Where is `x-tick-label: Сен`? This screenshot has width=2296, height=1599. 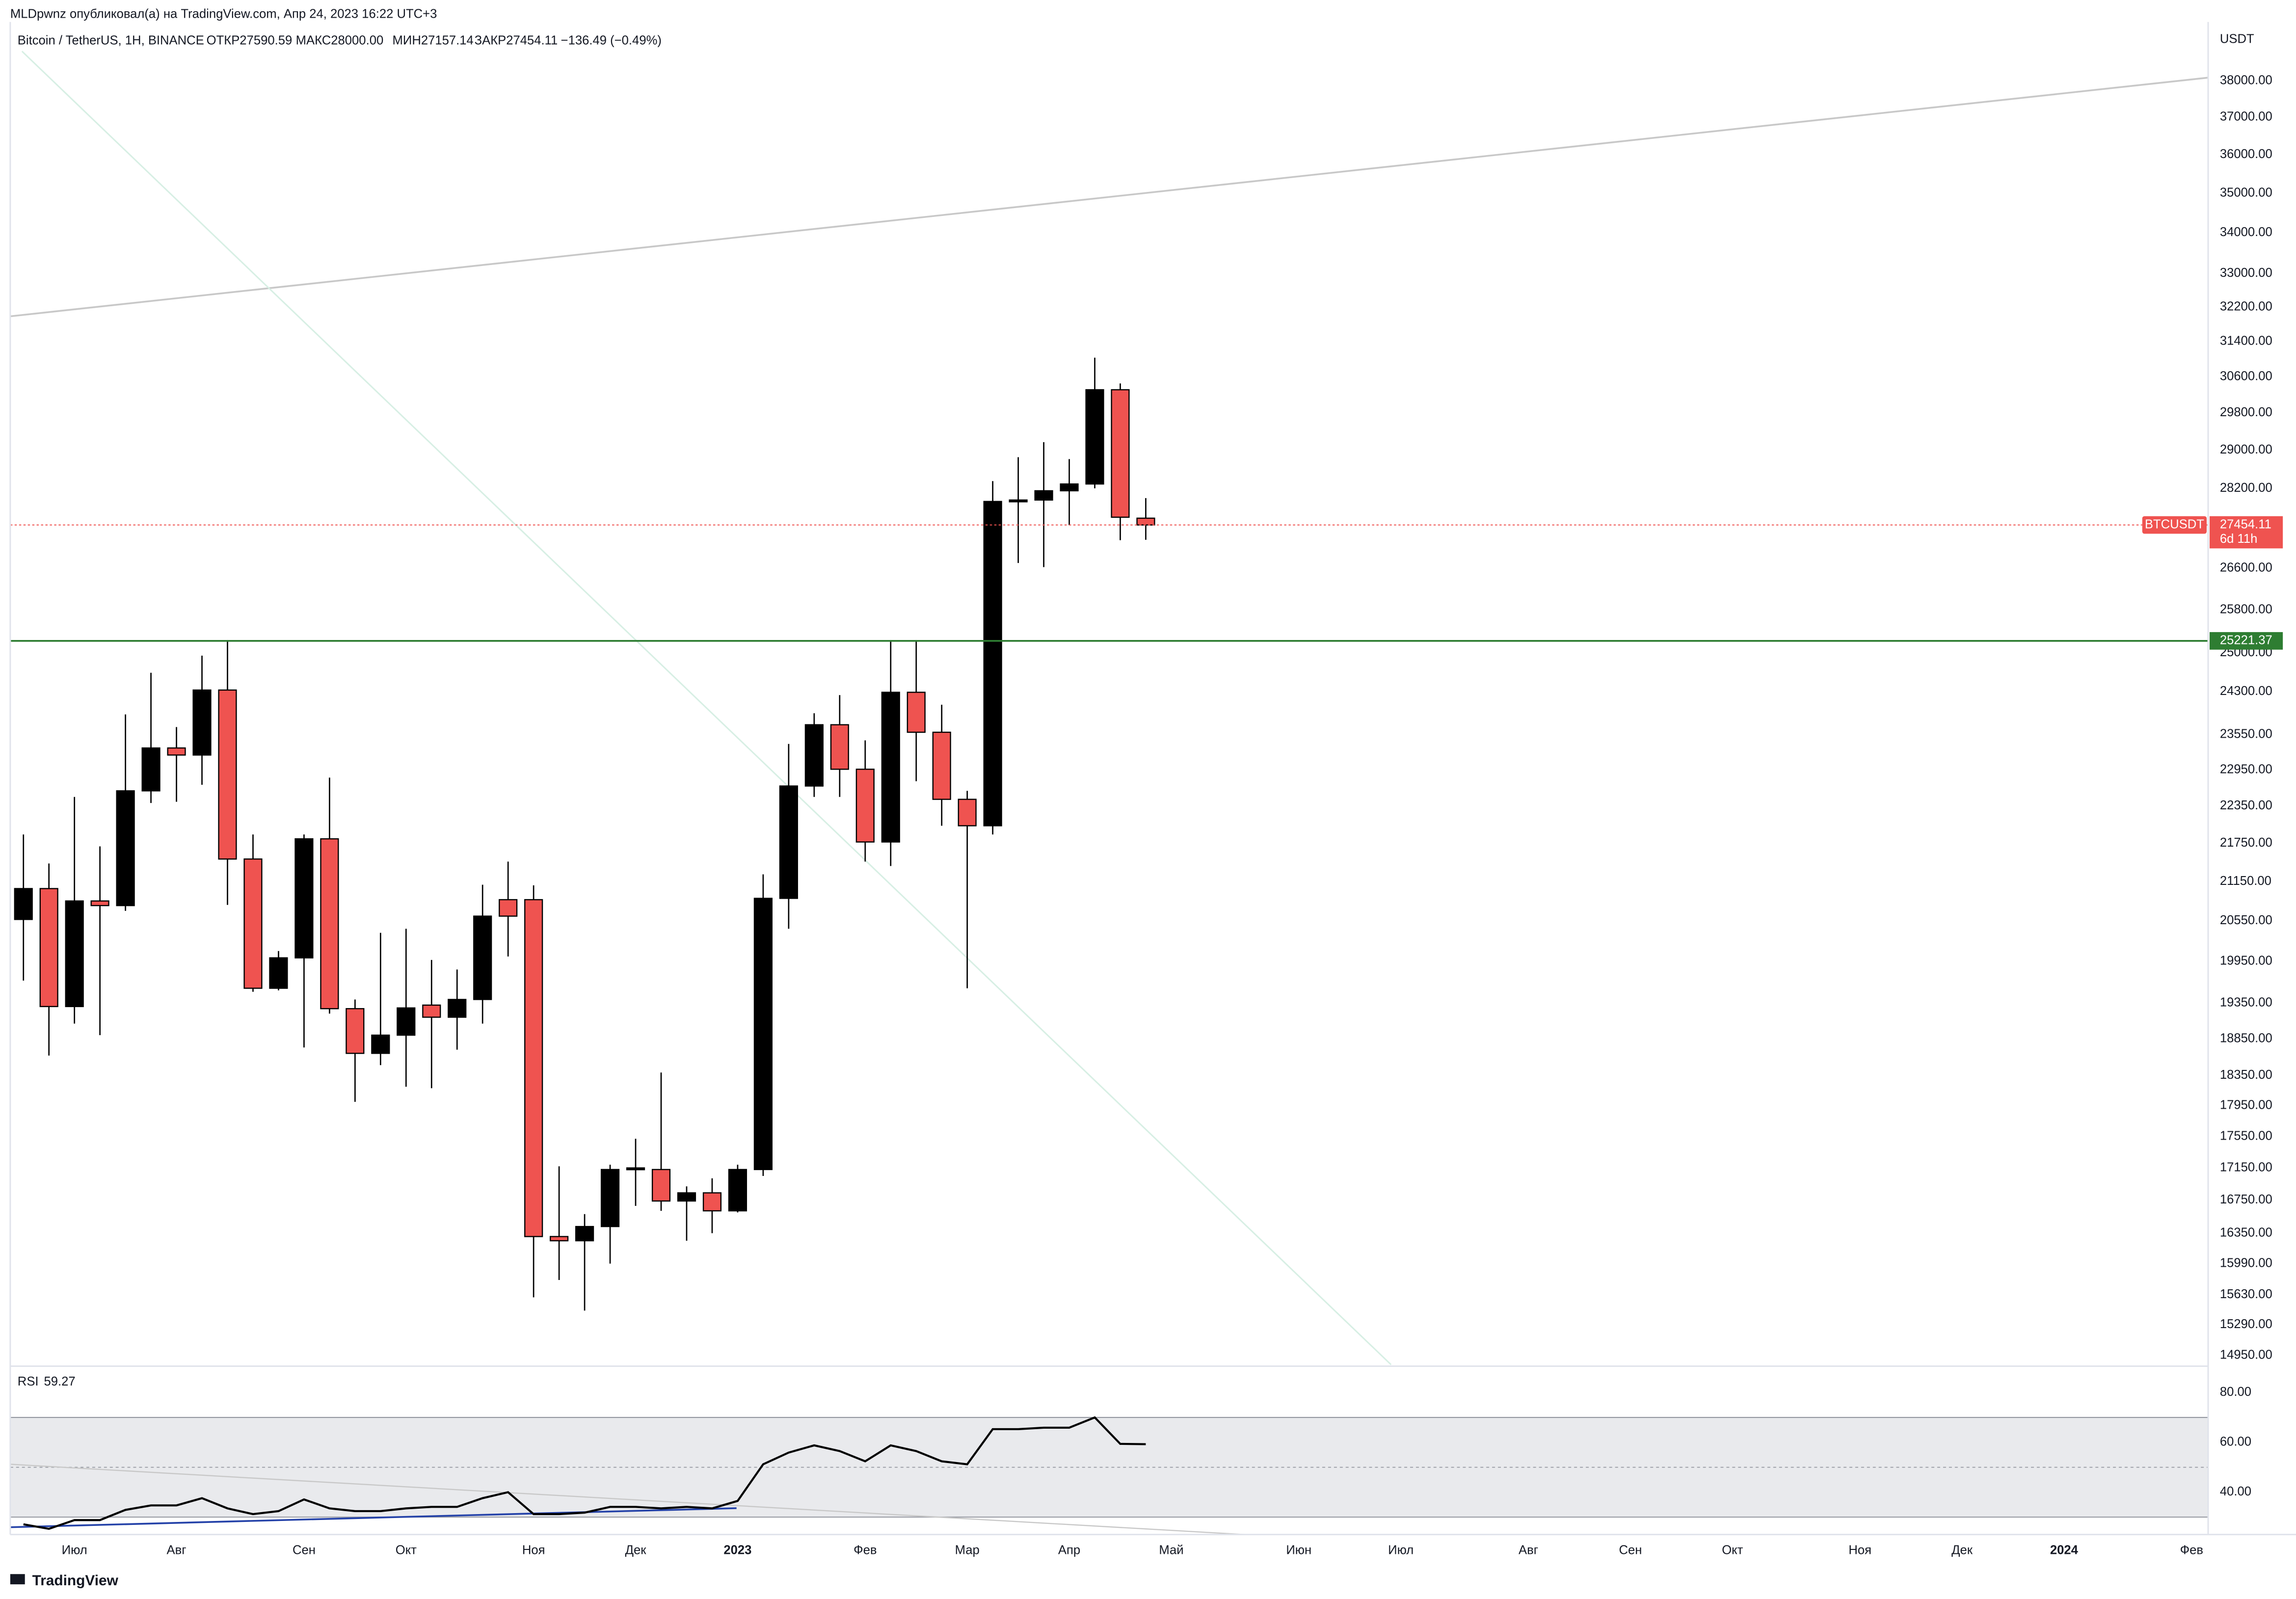 x-tick-label: Сен is located at coordinates (1630, 1550).